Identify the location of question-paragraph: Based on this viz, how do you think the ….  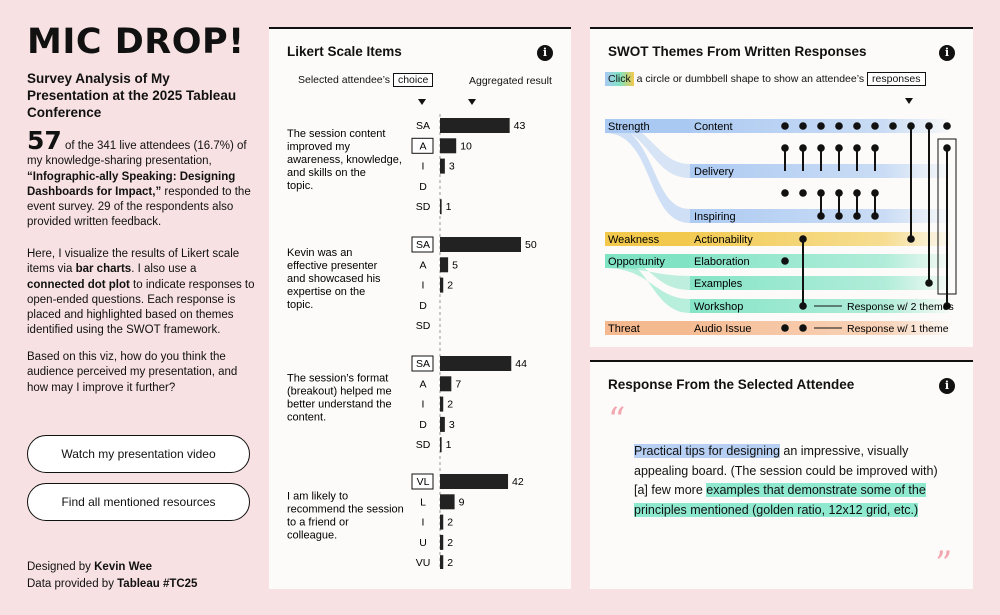
(132, 372).